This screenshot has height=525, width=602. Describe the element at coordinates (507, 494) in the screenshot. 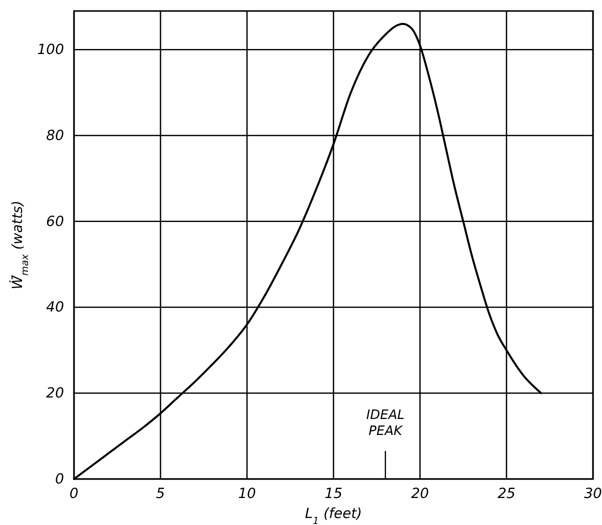

I see `x-tick-label: 25` at that location.